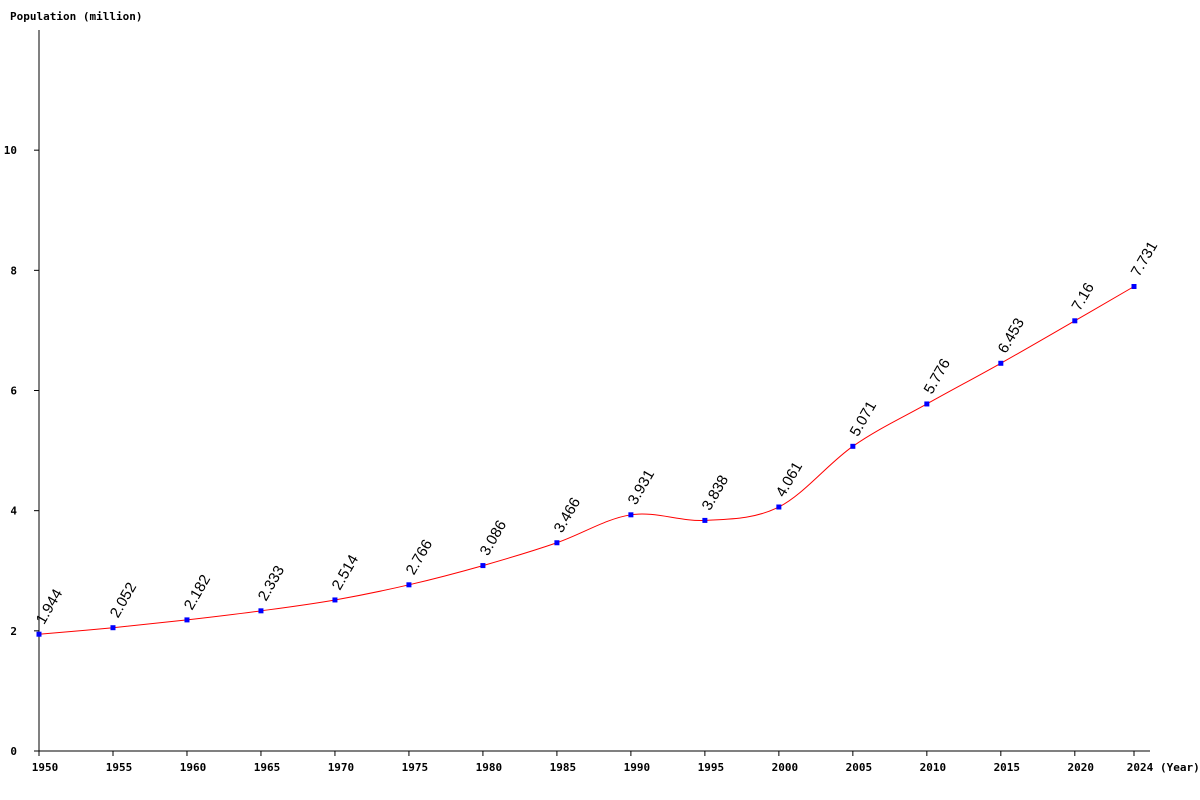 The width and height of the screenshot is (1200, 800). What do you see at coordinates (267, 767) in the screenshot?
I see `x-tick-label: 1965` at bounding box center [267, 767].